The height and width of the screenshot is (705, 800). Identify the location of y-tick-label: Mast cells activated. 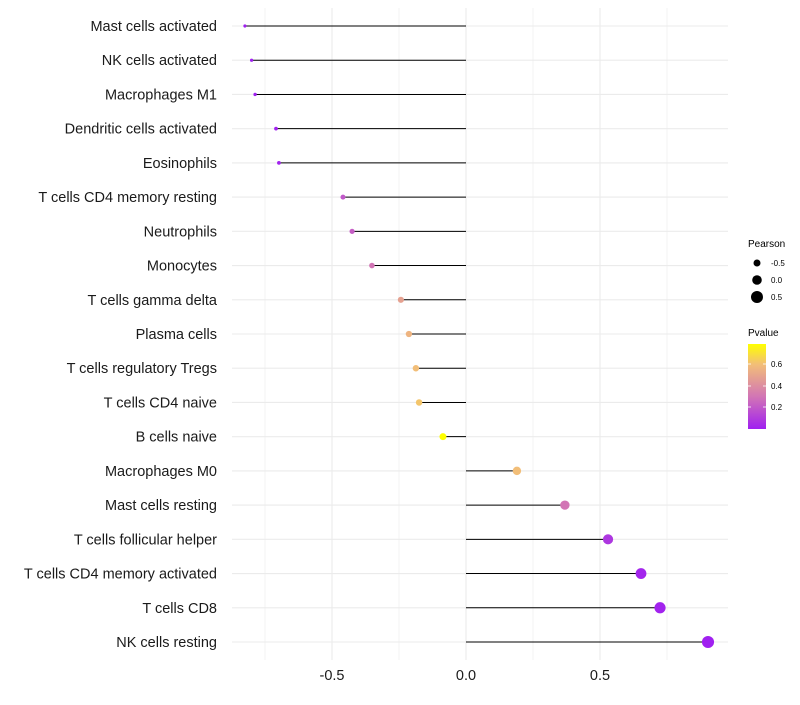
(153, 27).